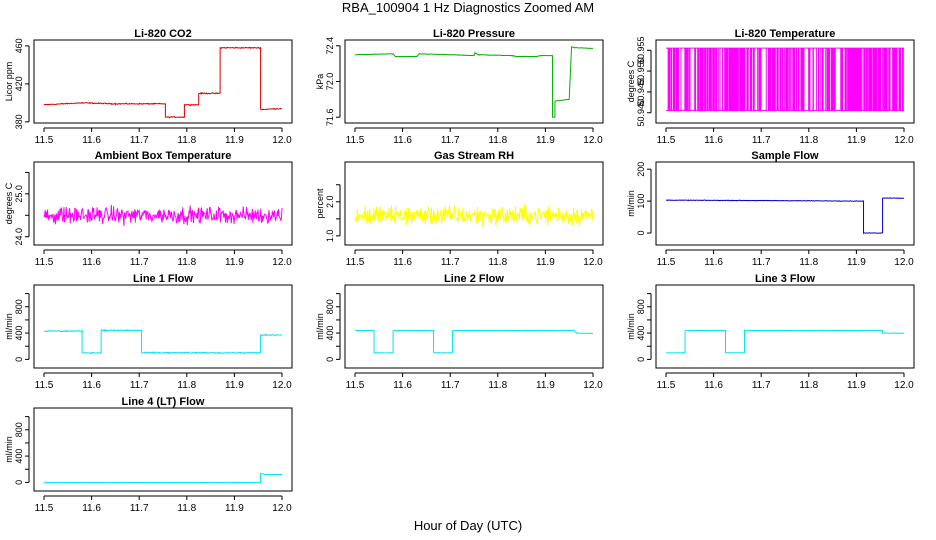  Describe the element at coordinates (641, 169) in the screenshot. I see `y-tick-label: 200` at that location.